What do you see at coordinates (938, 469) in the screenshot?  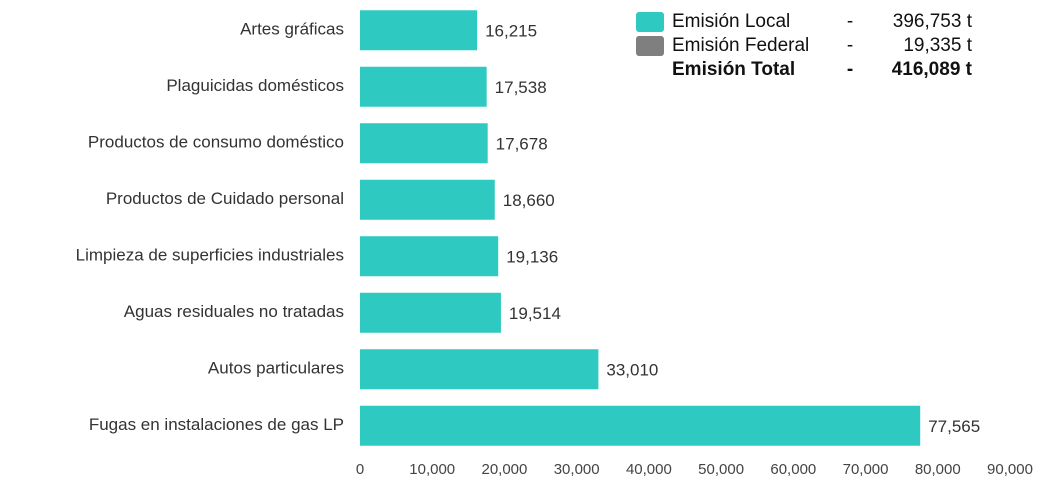 I see `x-tick-label: 80,000` at bounding box center [938, 469].